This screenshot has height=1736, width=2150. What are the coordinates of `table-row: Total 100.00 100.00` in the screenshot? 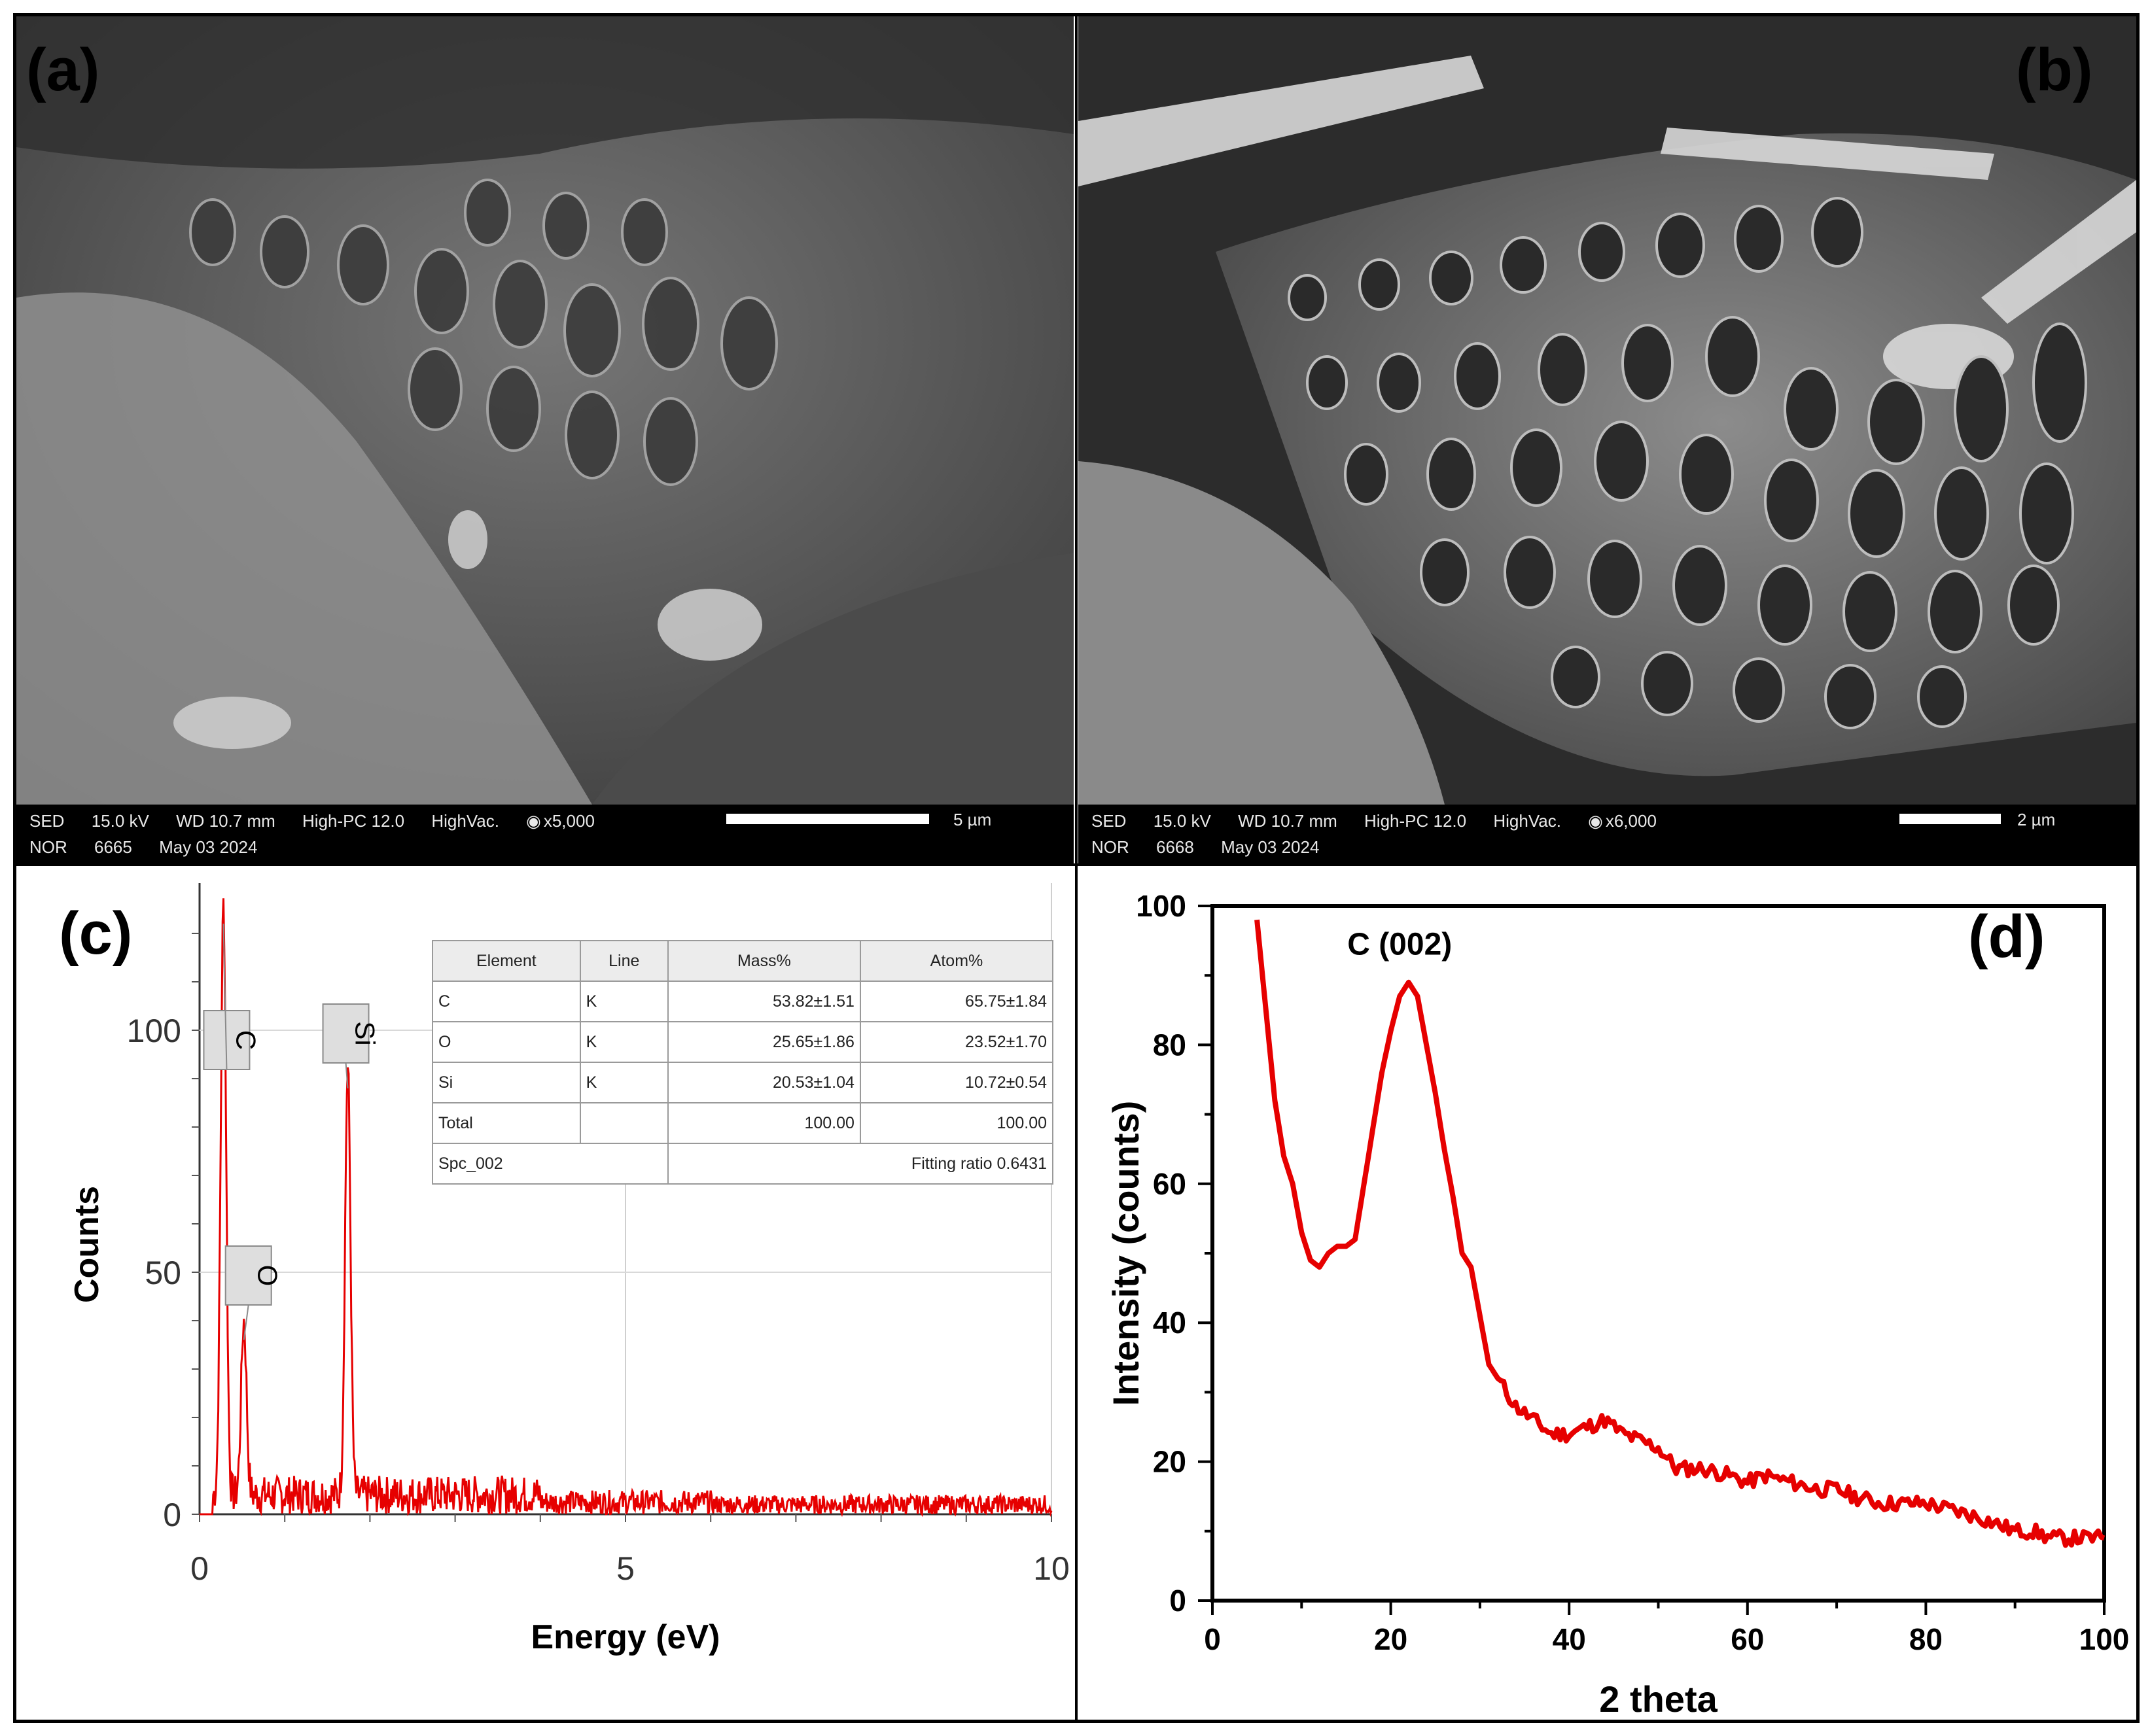 It's located at (743, 1123).